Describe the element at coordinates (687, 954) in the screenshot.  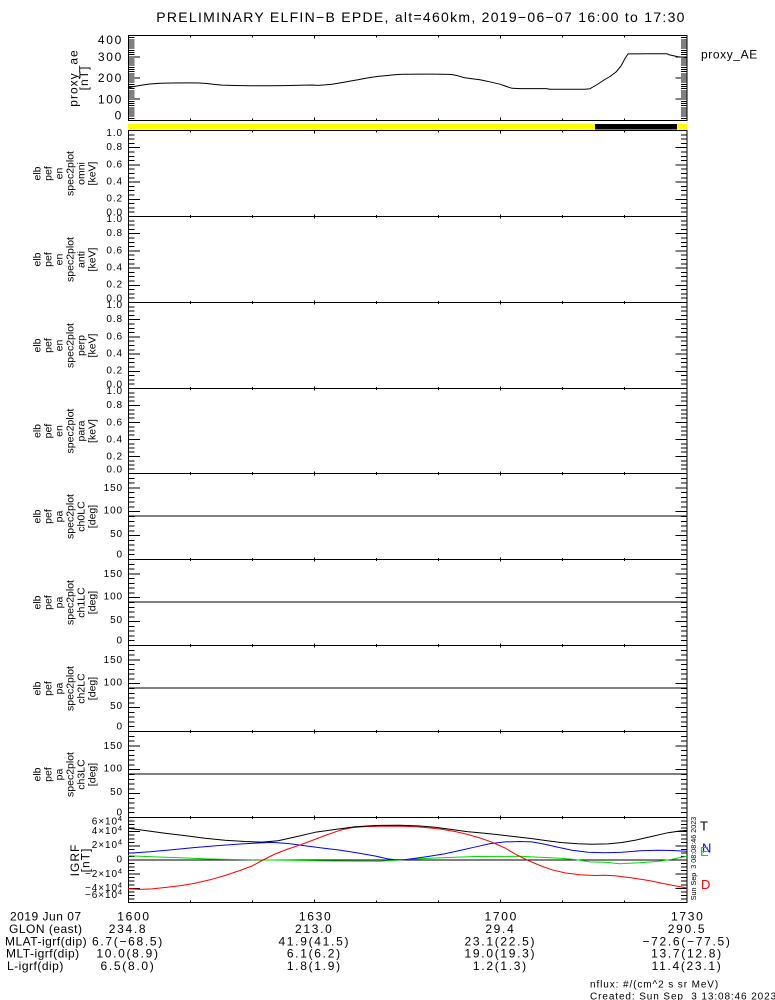
I see `svg-text: 13.7(12.8)` at that location.